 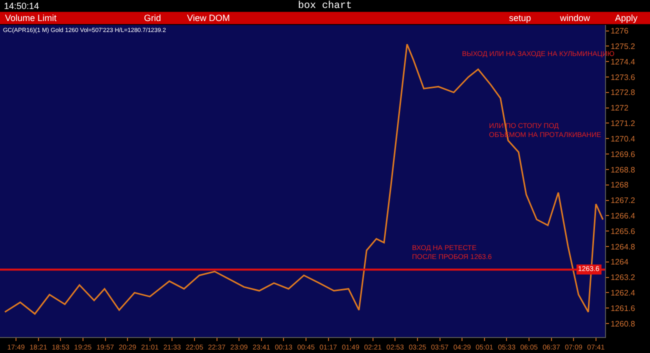 What do you see at coordinates (623, 201) in the screenshot?
I see `y-tick-label: 1267.2` at bounding box center [623, 201].